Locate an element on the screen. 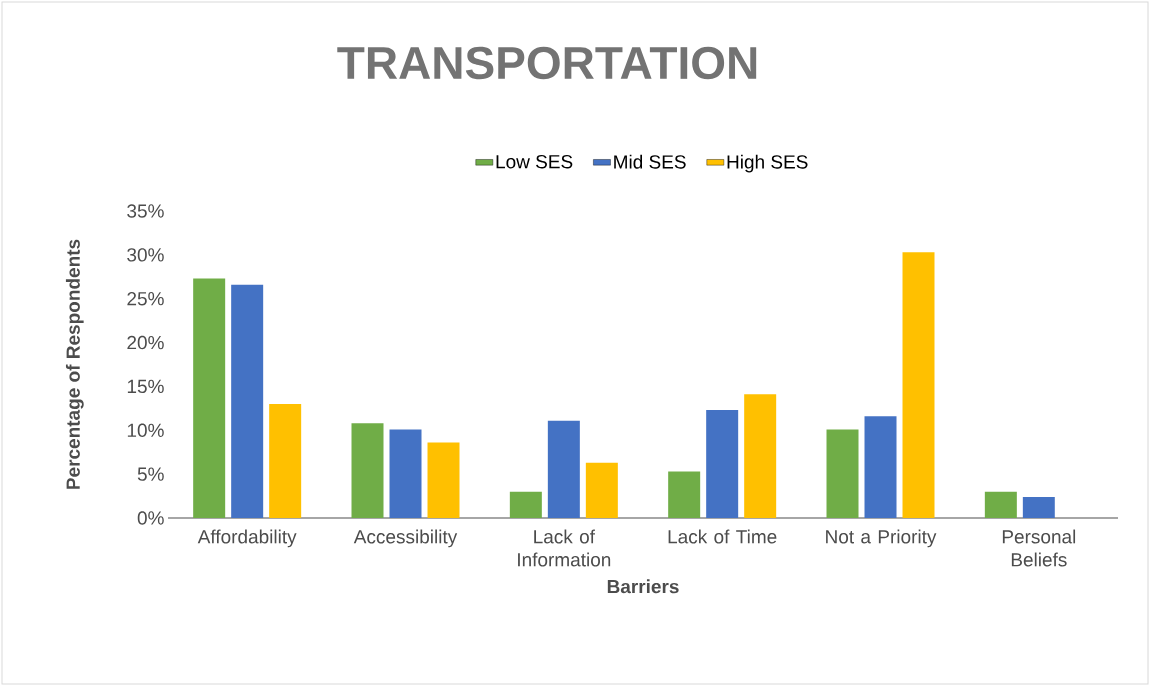 This screenshot has height=686, width=1150. y-tick-label: 15% is located at coordinates (145, 386).